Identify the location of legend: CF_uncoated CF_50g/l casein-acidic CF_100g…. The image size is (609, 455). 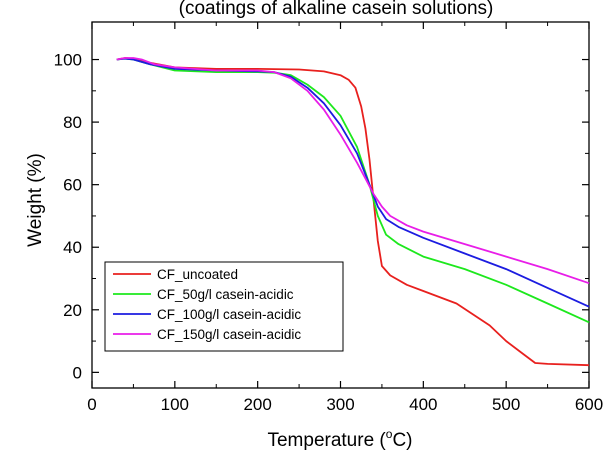
(224, 306).